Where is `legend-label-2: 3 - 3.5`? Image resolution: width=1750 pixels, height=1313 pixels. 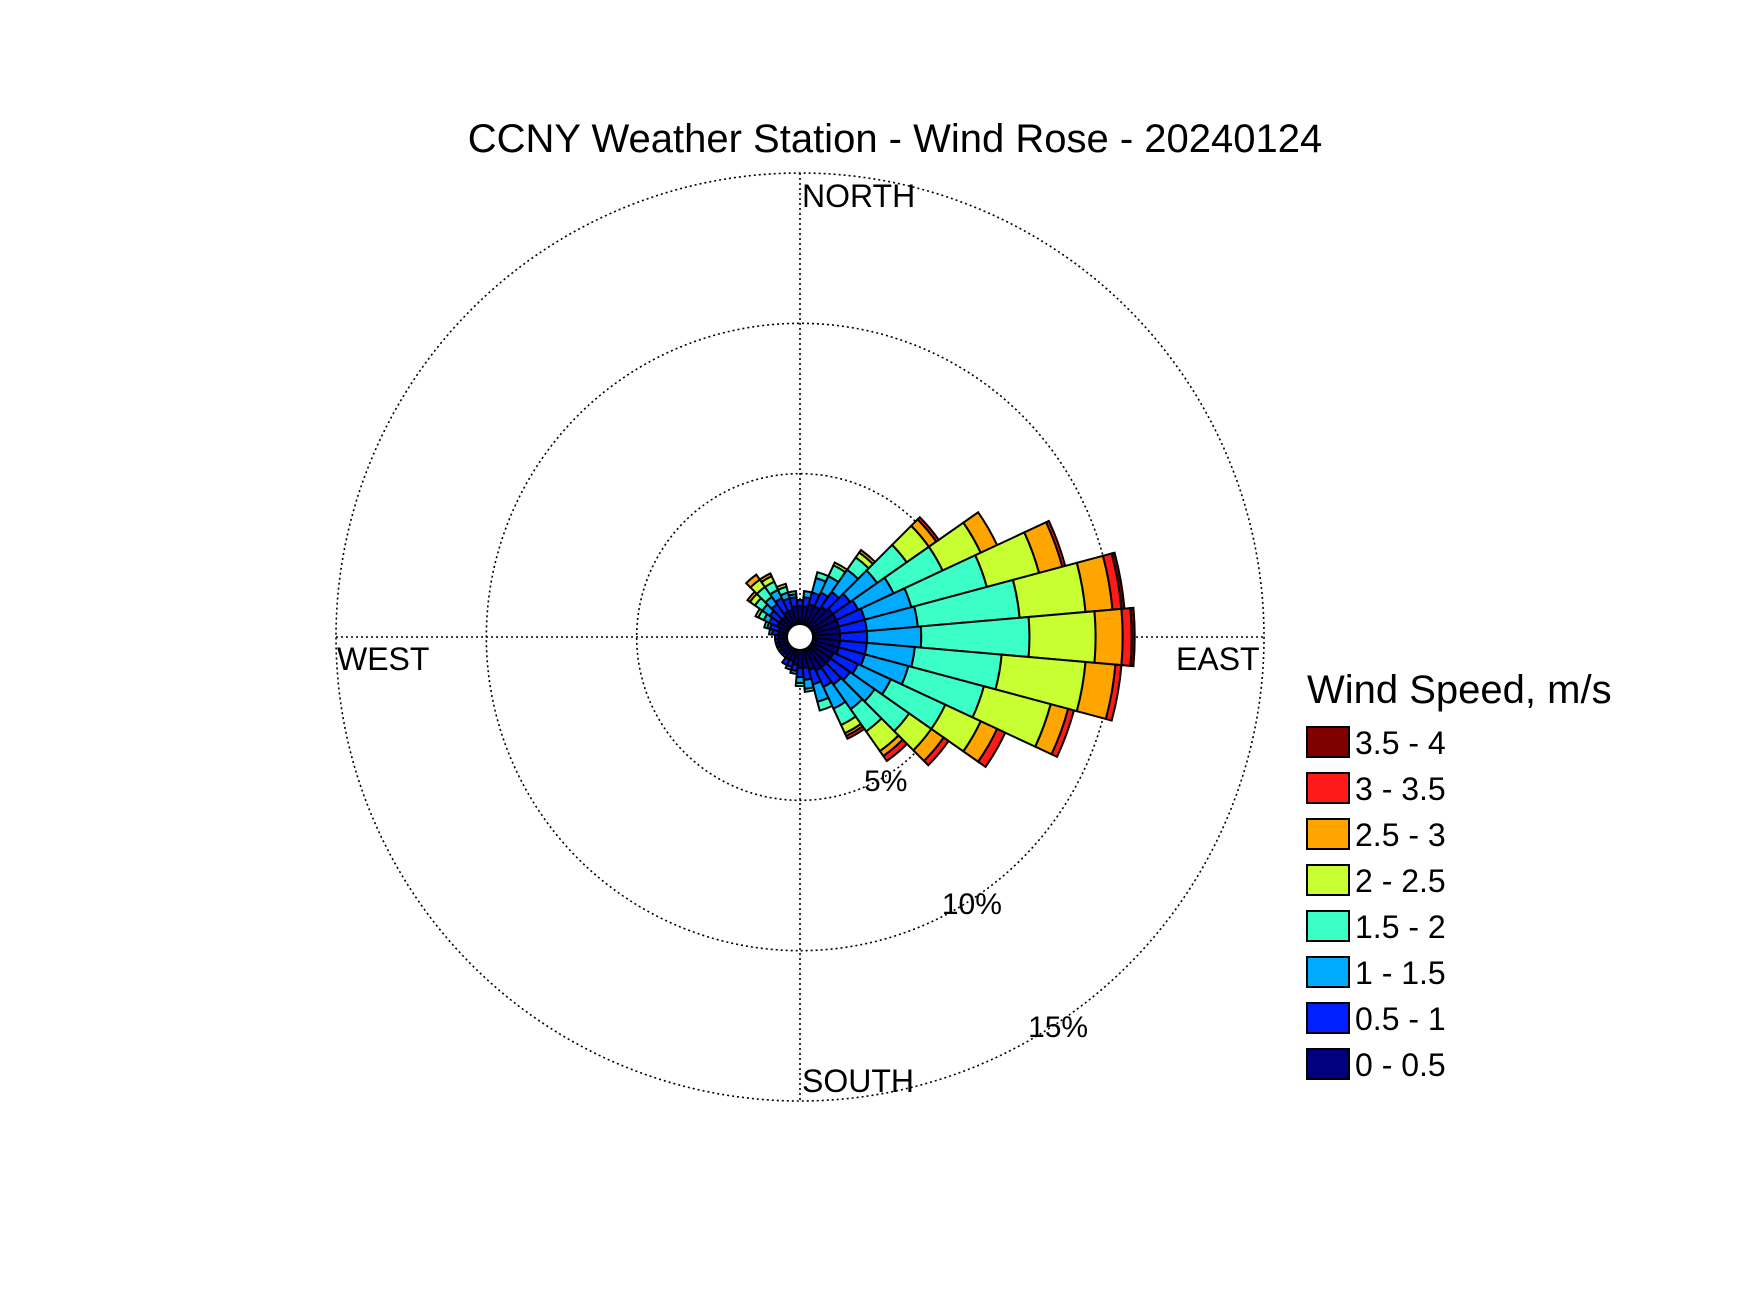 legend-label-2: 3 - 3.5 is located at coordinates (1400, 789).